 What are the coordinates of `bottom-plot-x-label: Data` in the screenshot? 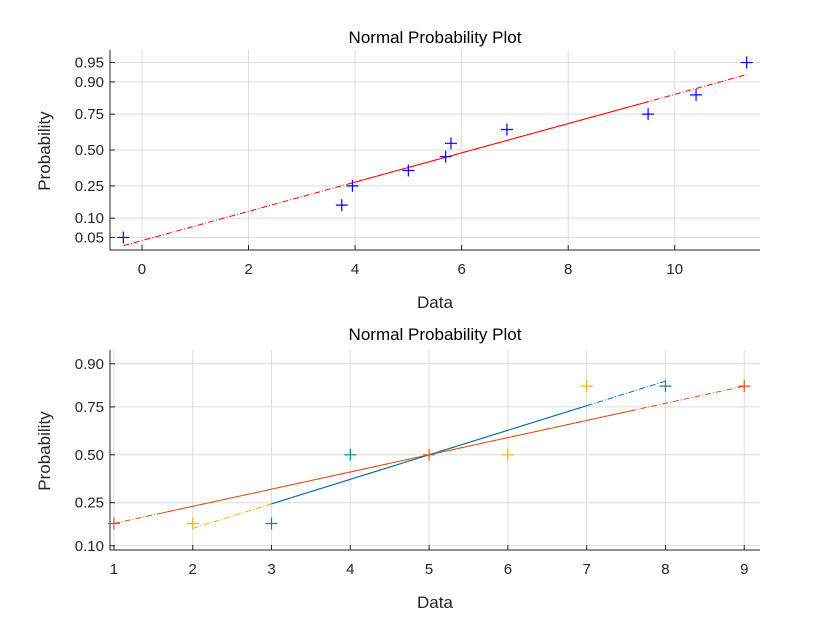 It's located at (435, 602).